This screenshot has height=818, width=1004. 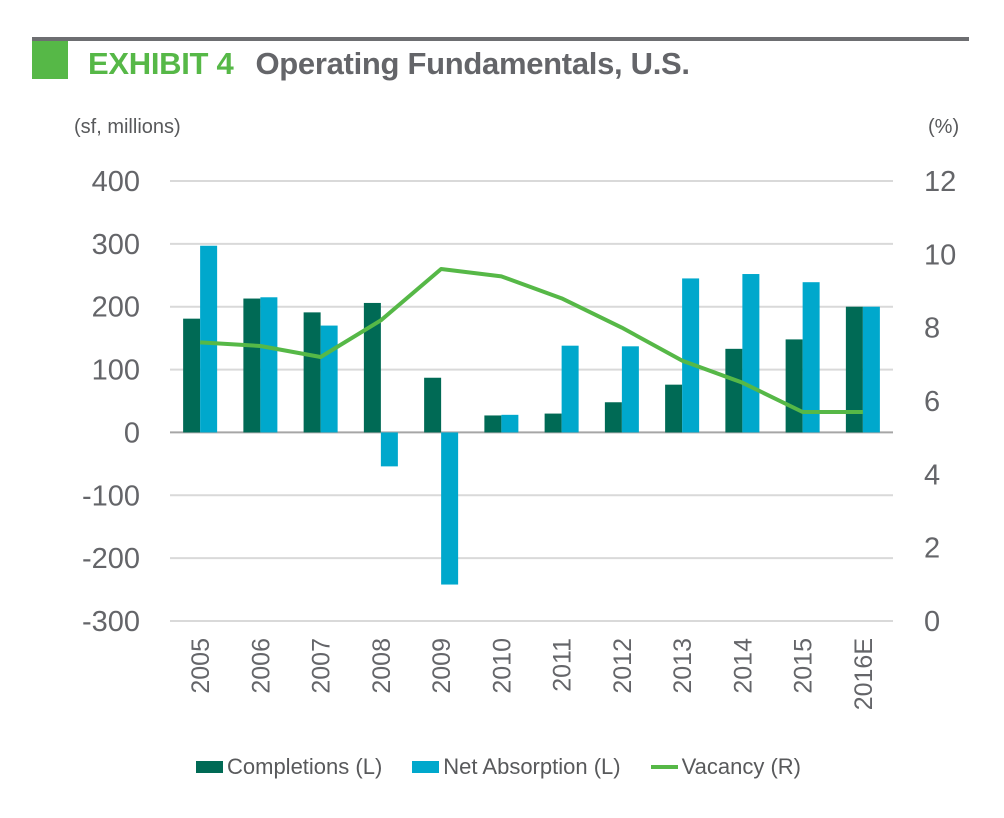 I want to click on right-axis-ticks: 12 10 8 6 4 2 0, so click(x=940, y=402).